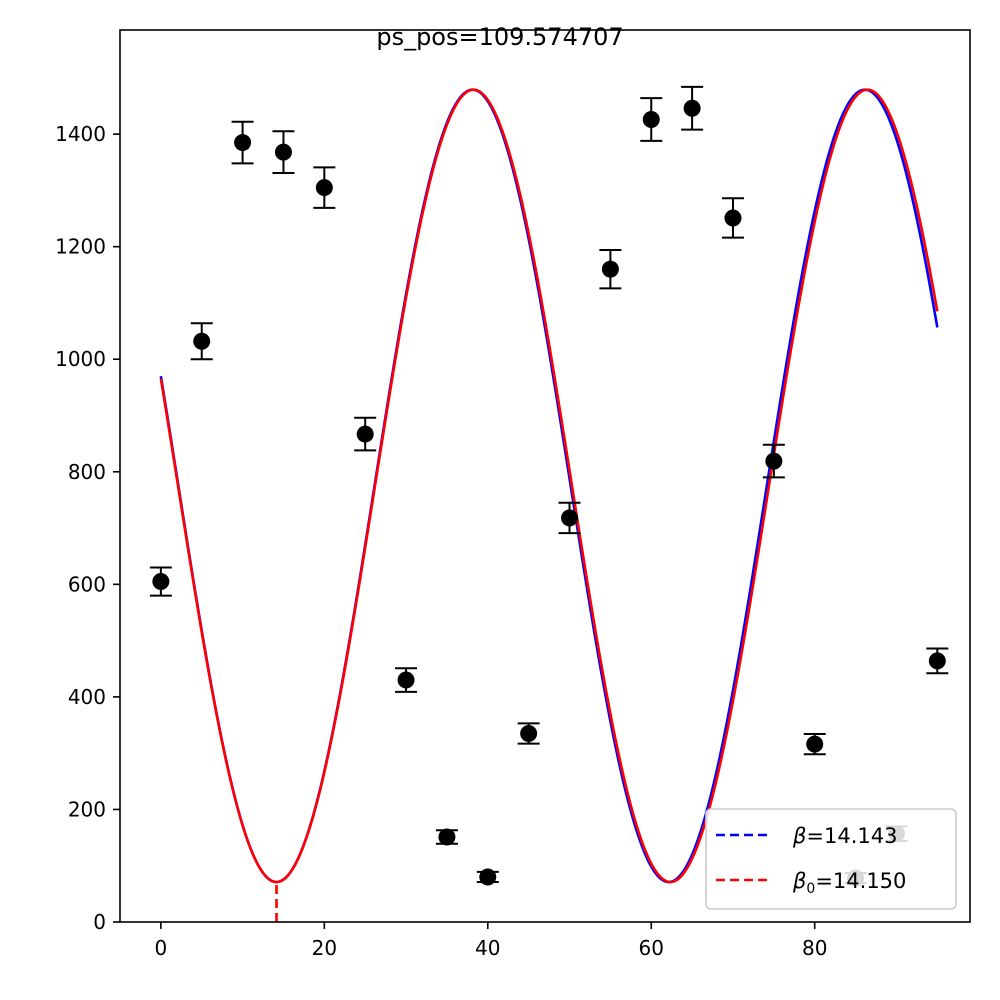 This screenshot has height=1000, width=1000. What do you see at coordinates (80, 134) in the screenshot?
I see `y-tick-label: 1400` at bounding box center [80, 134].